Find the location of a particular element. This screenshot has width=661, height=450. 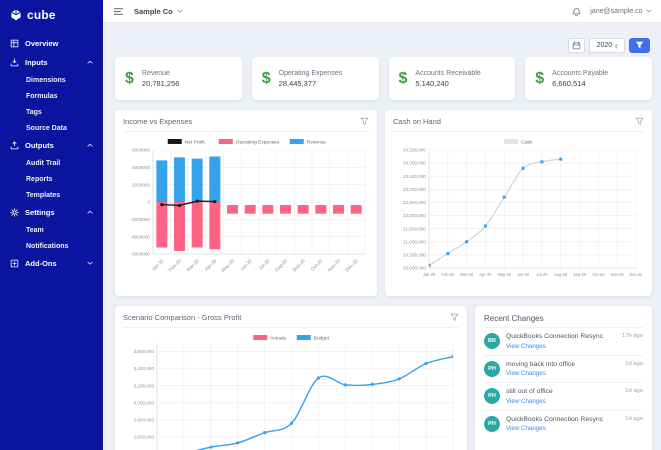

sidebar-item-inputs: Inputs is located at coordinates (51, 62).